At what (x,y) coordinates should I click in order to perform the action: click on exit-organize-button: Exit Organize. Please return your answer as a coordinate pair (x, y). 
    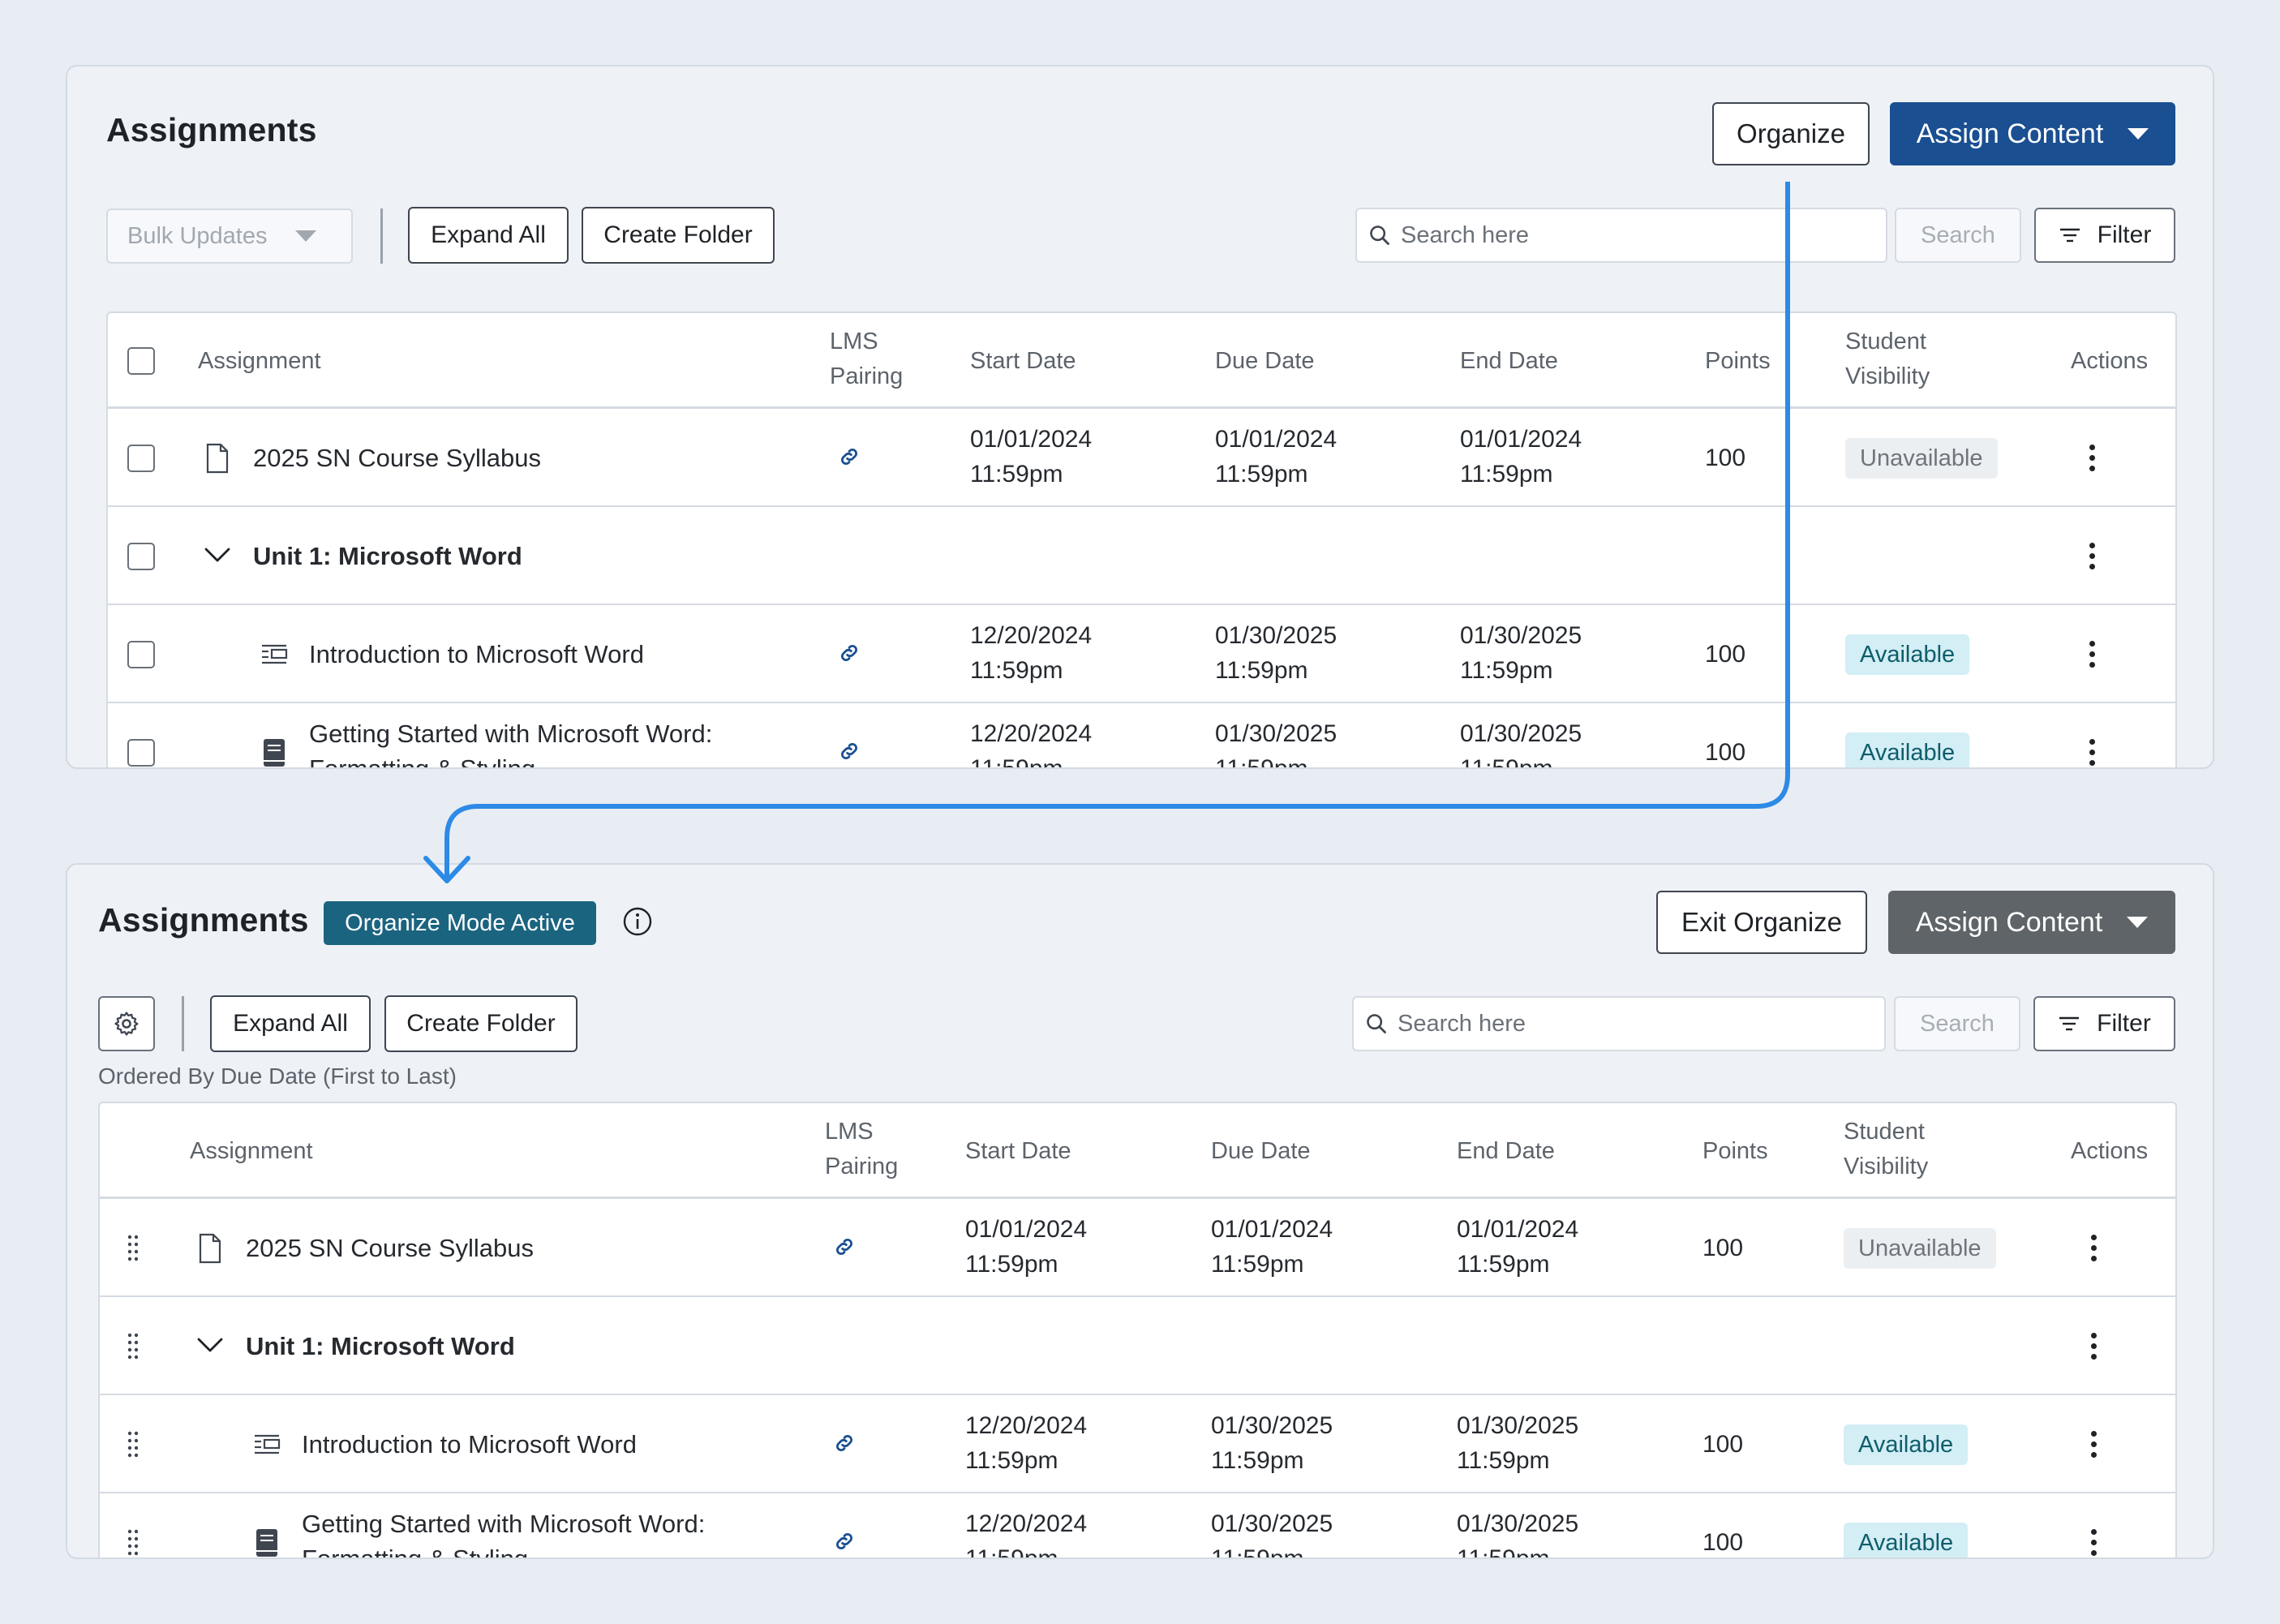
    Looking at the image, I should click on (1761, 922).